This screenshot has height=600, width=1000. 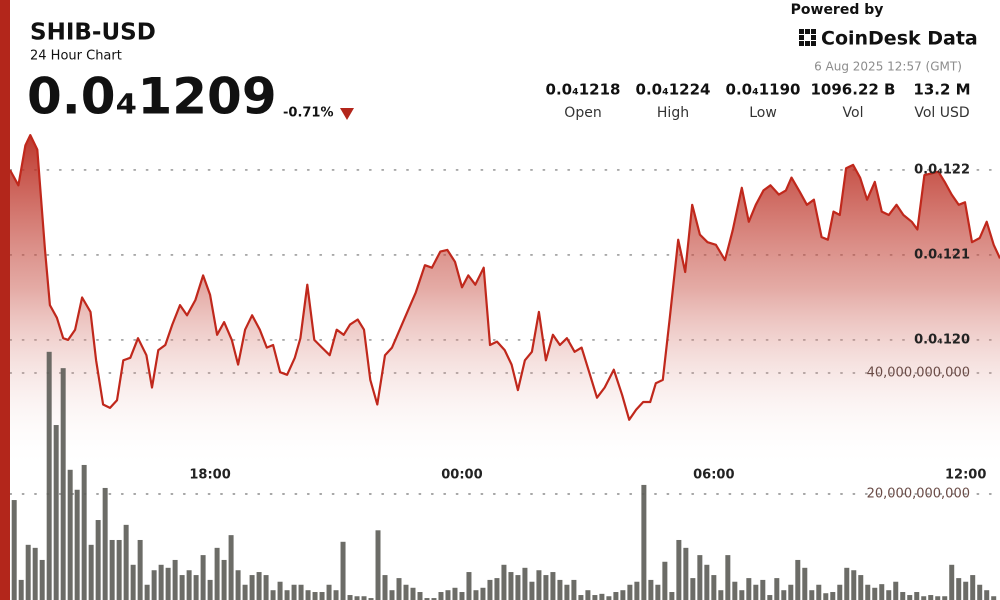 What do you see at coordinates (583, 90) in the screenshot?
I see `stat-value: 0.0₄1218` at bounding box center [583, 90].